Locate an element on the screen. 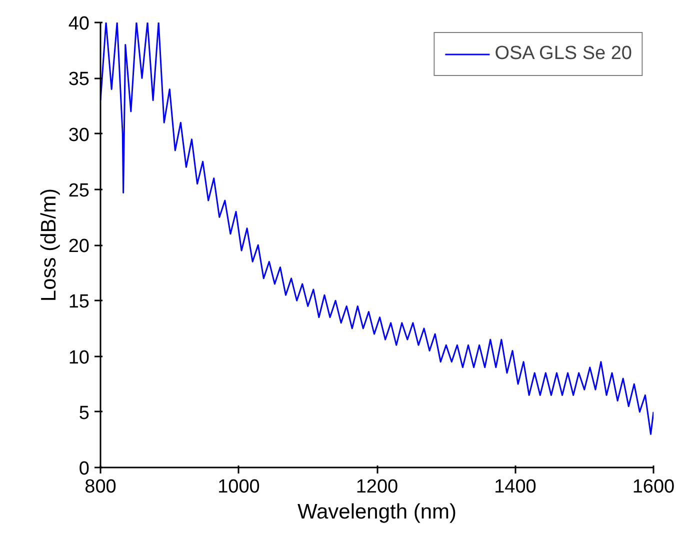  y-tick-label: 0 is located at coordinates (84, 469).